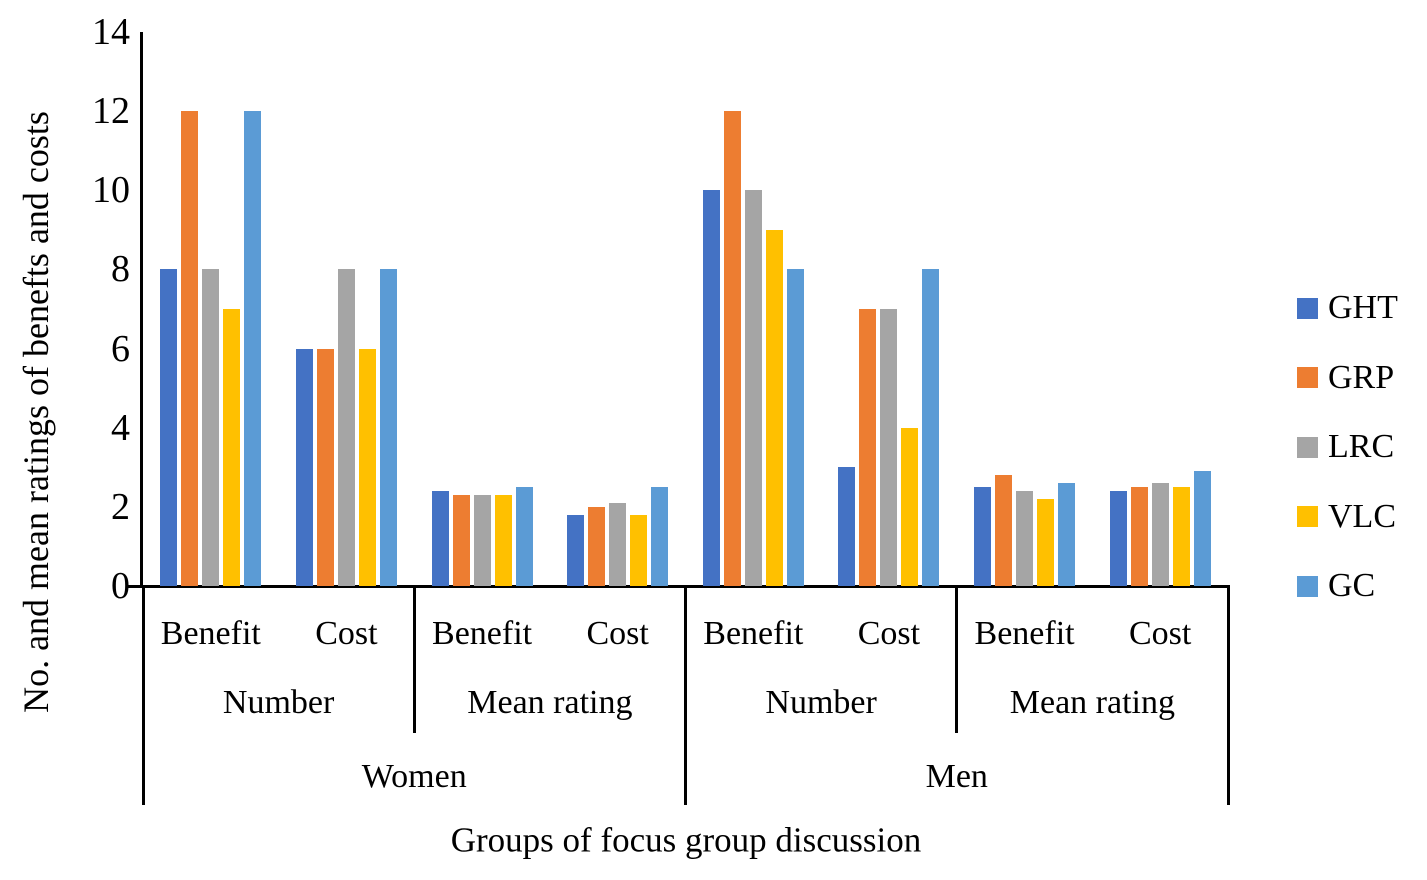 The image size is (1427, 880). I want to click on bar-grp-cat2, so click(325, 467).